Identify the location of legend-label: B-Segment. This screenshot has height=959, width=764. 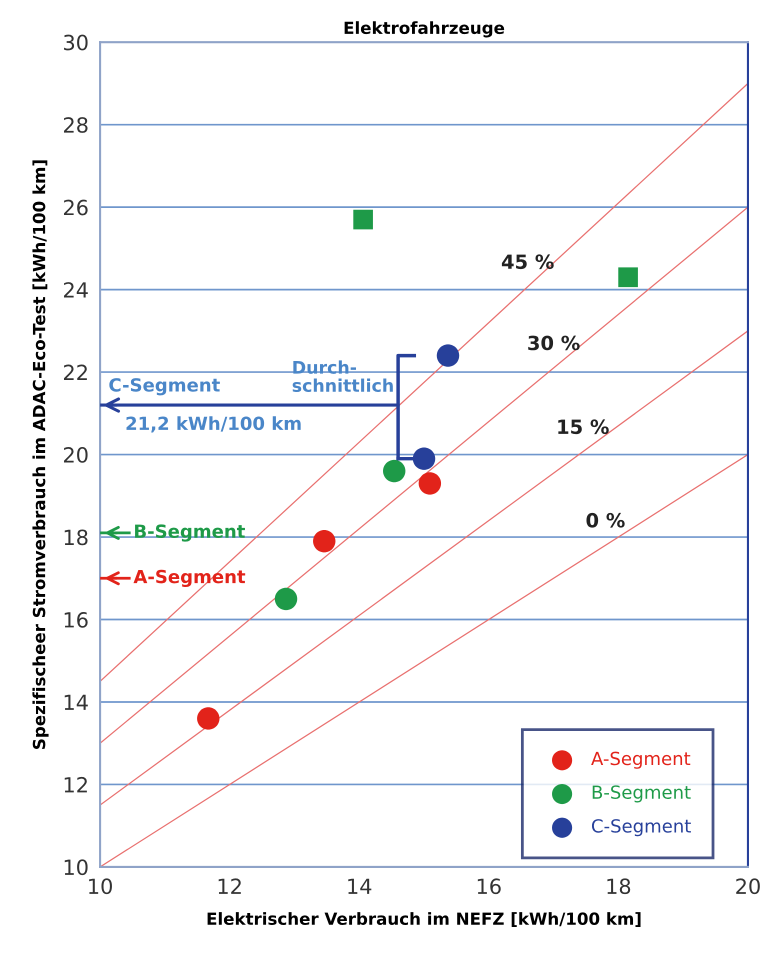
(641, 794).